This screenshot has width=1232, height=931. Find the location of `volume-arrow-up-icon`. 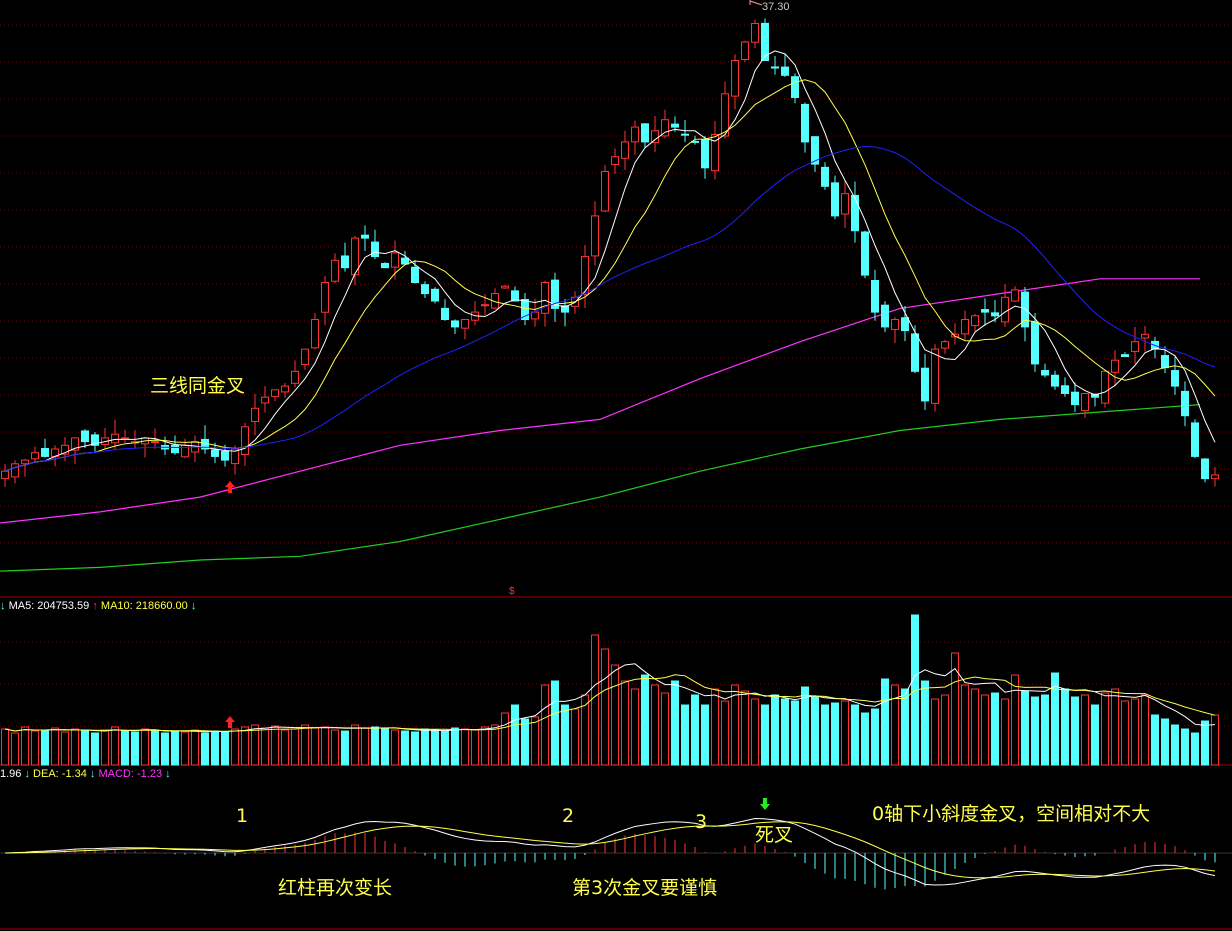

volume-arrow-up-icon is located at coordinates (230, 722).